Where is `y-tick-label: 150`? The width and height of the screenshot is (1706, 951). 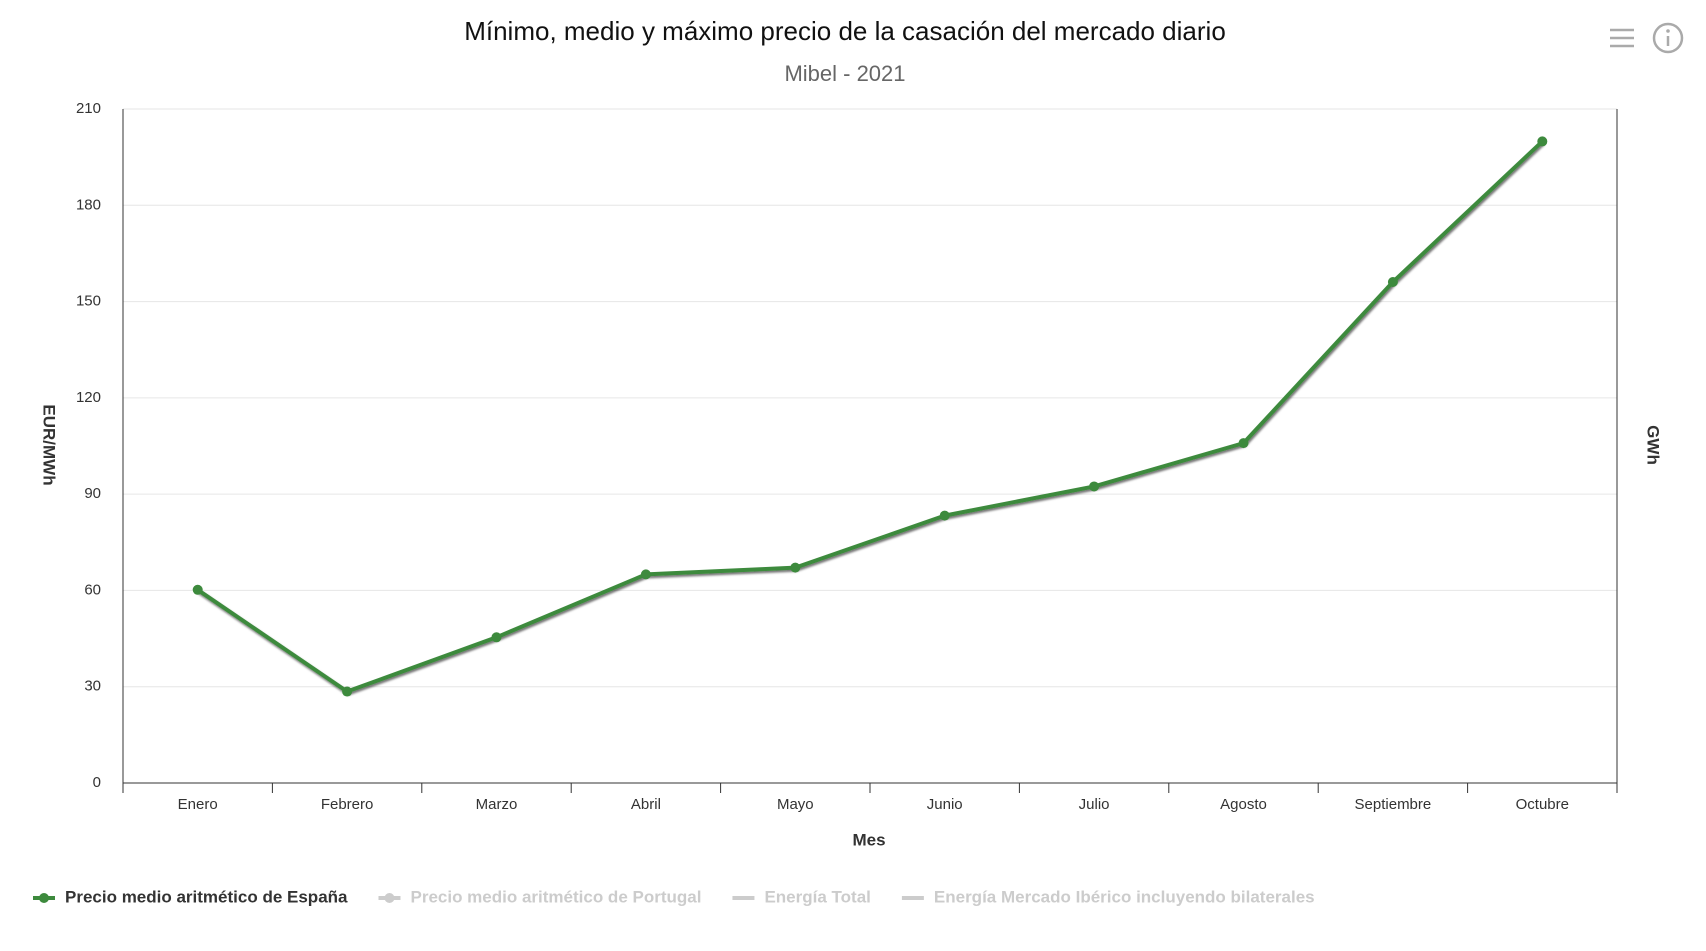 y-tick-label: 150 is located at coordinates (88, 301).